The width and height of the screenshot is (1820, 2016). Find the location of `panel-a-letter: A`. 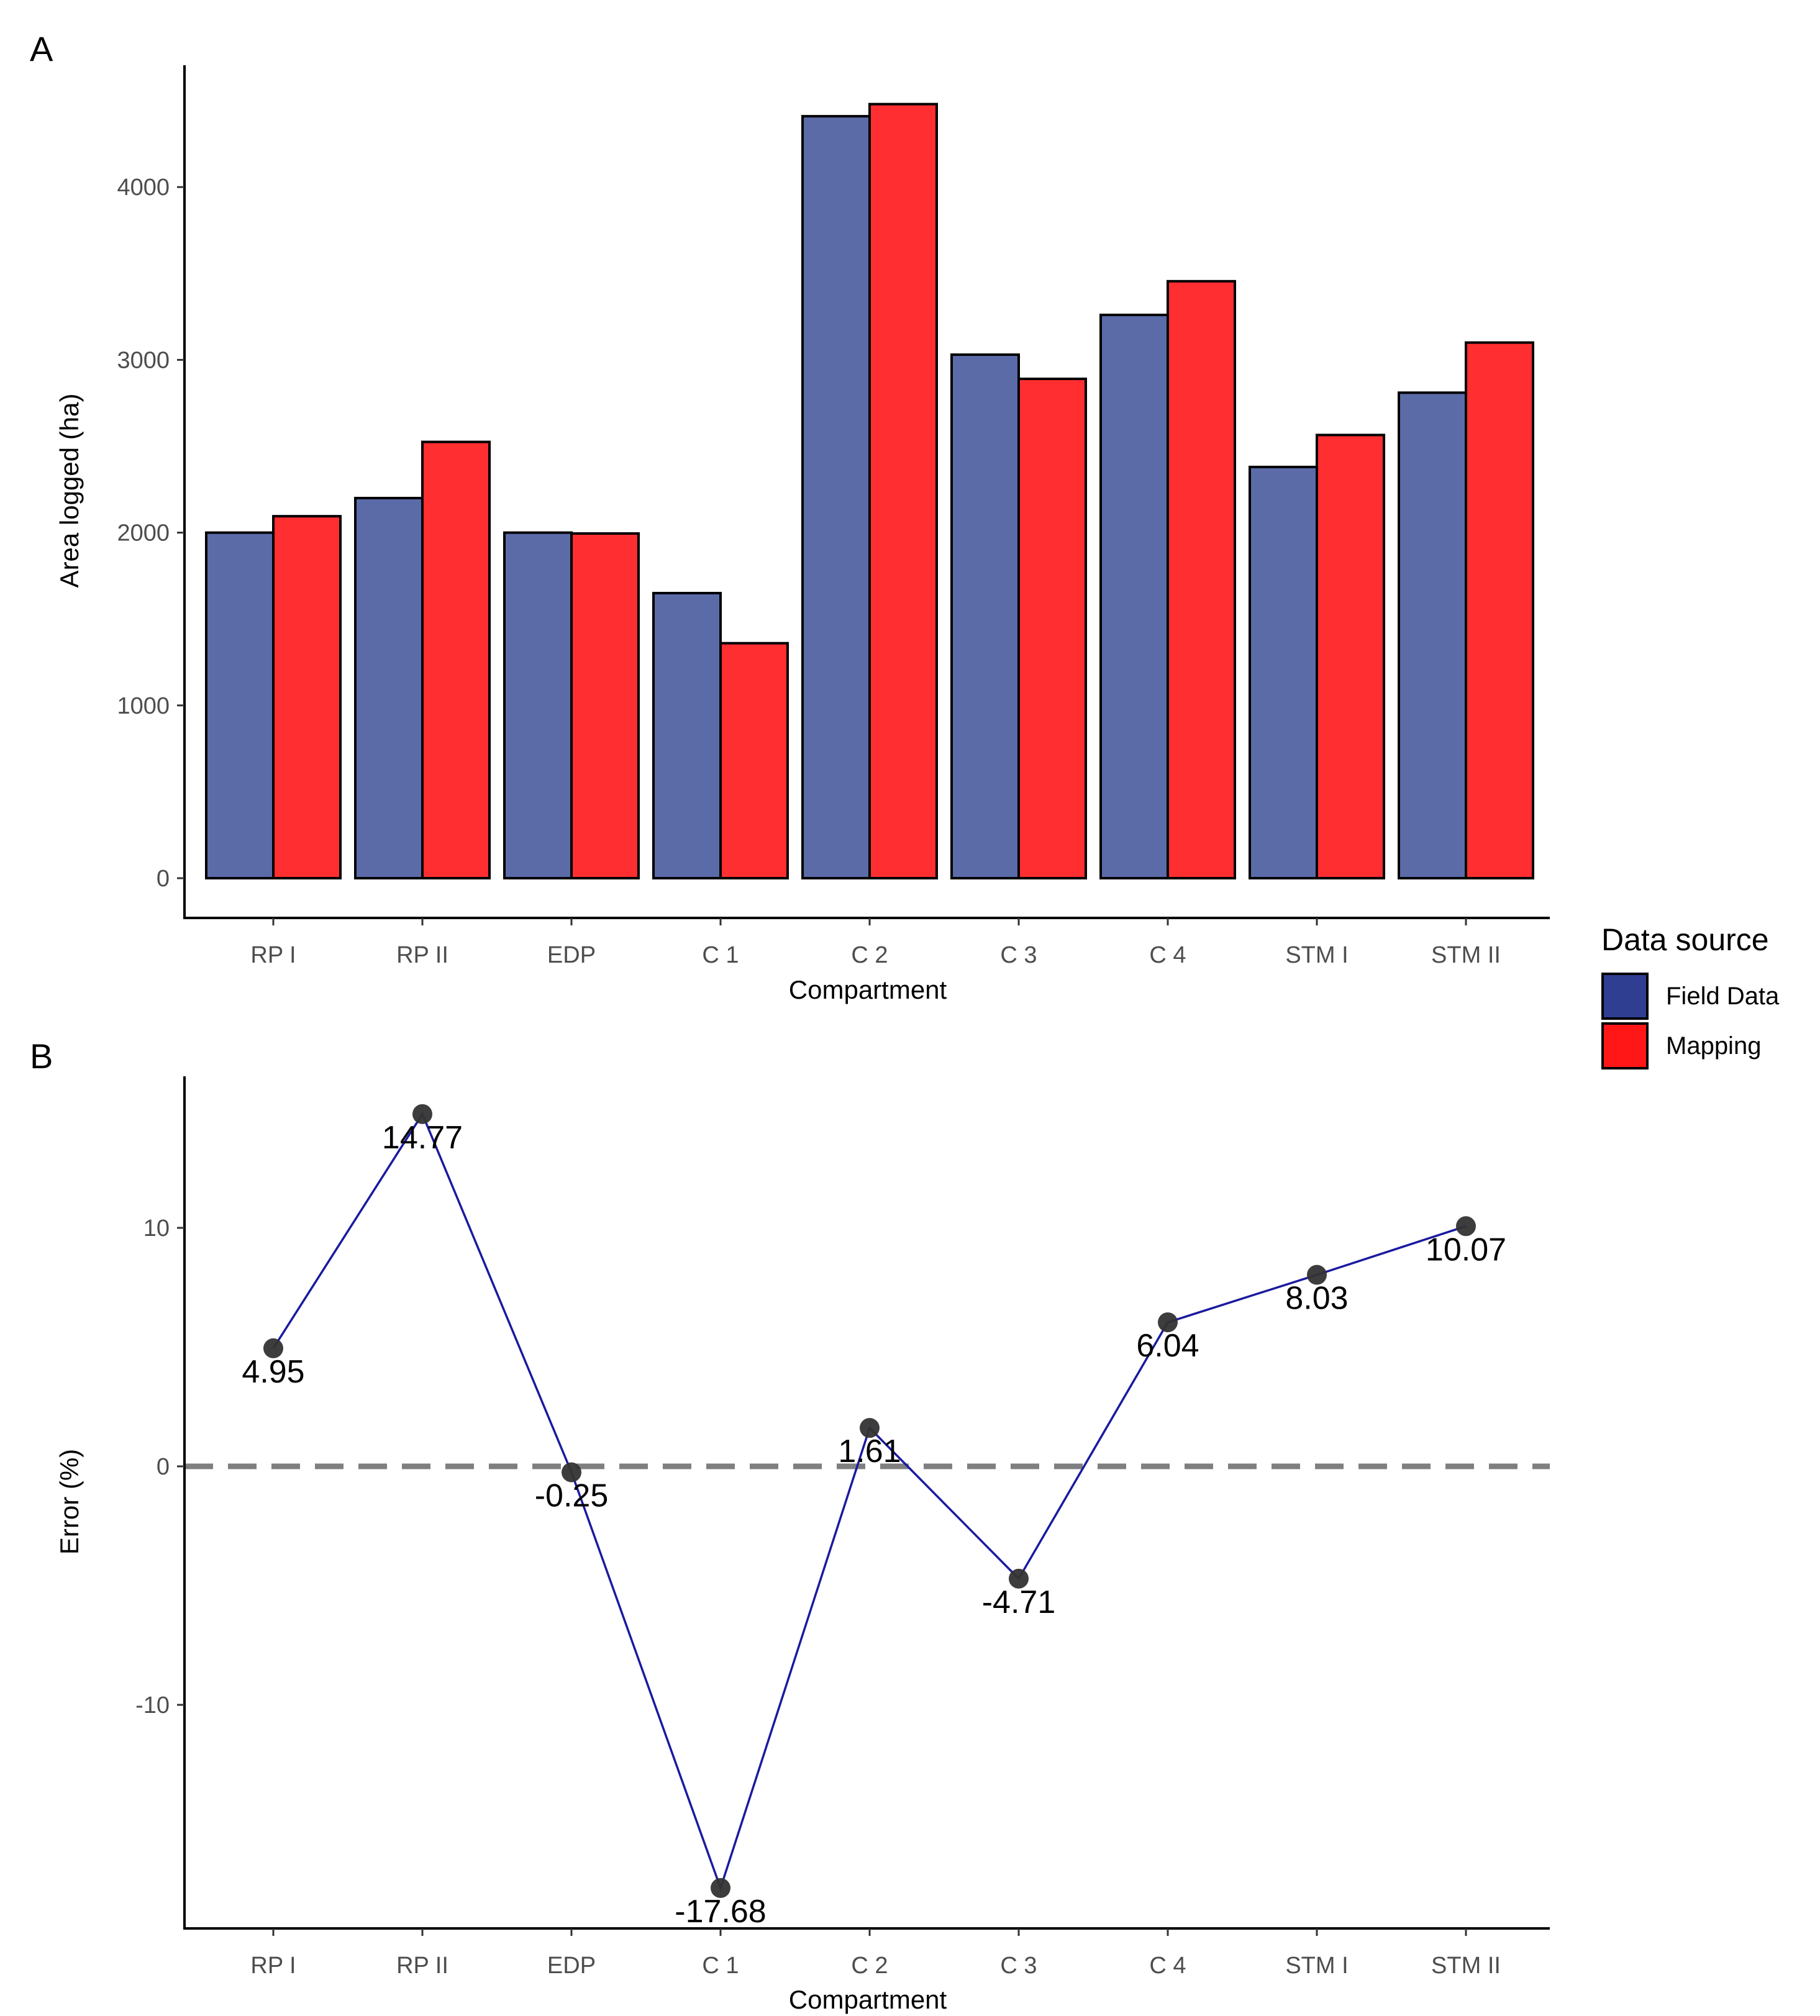

panel-a-letter: A is located at coordinates (41, 48).